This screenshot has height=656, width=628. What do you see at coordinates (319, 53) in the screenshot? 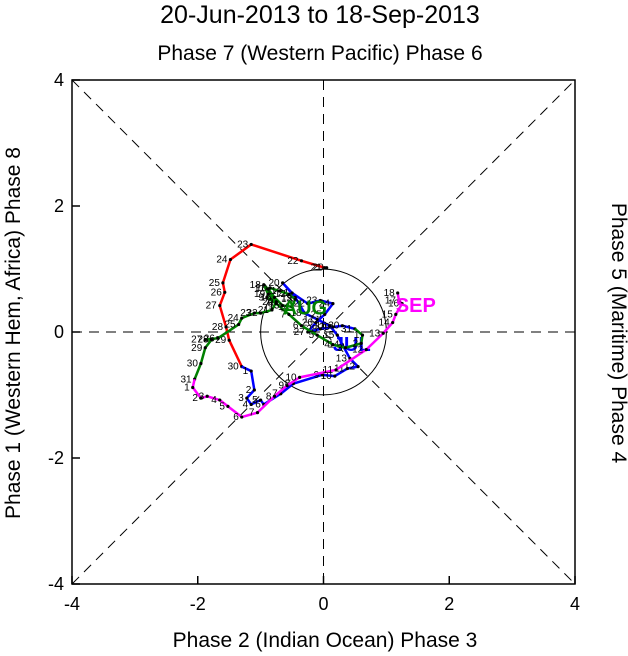
I see `top-phase-label: Phase 7 (Western Pacific) Phase 6` at bounding box center [319, 53].